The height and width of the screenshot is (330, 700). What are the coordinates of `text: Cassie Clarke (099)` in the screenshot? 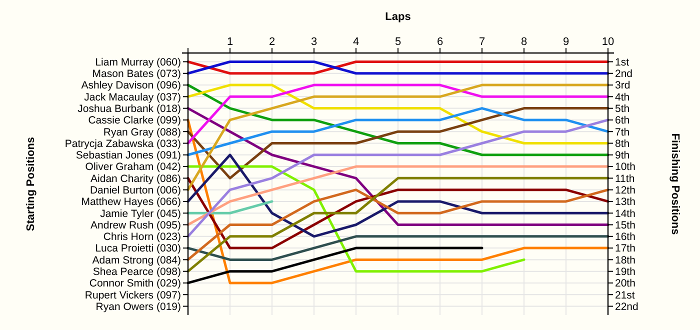 It's located at (134, 120).